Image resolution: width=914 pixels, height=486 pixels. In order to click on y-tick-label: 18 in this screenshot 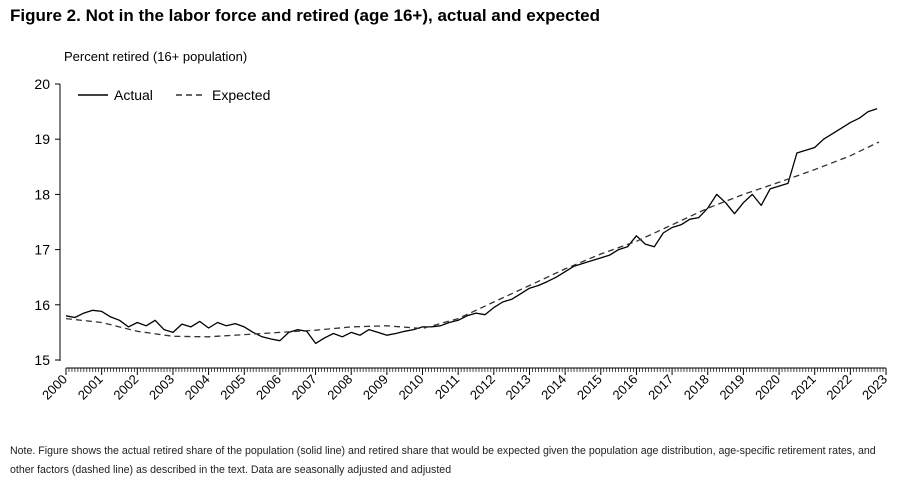, I will do `click(42, 194)`.